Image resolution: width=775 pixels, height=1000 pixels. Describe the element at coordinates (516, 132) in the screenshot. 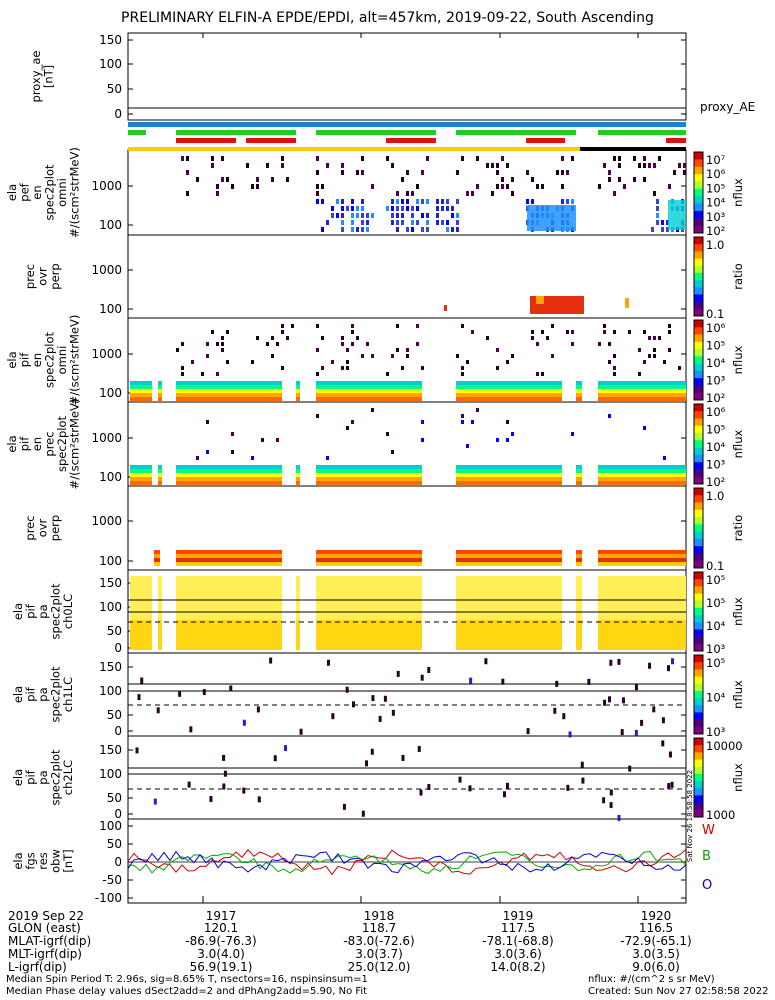

I see `status-bar-green` at that location.